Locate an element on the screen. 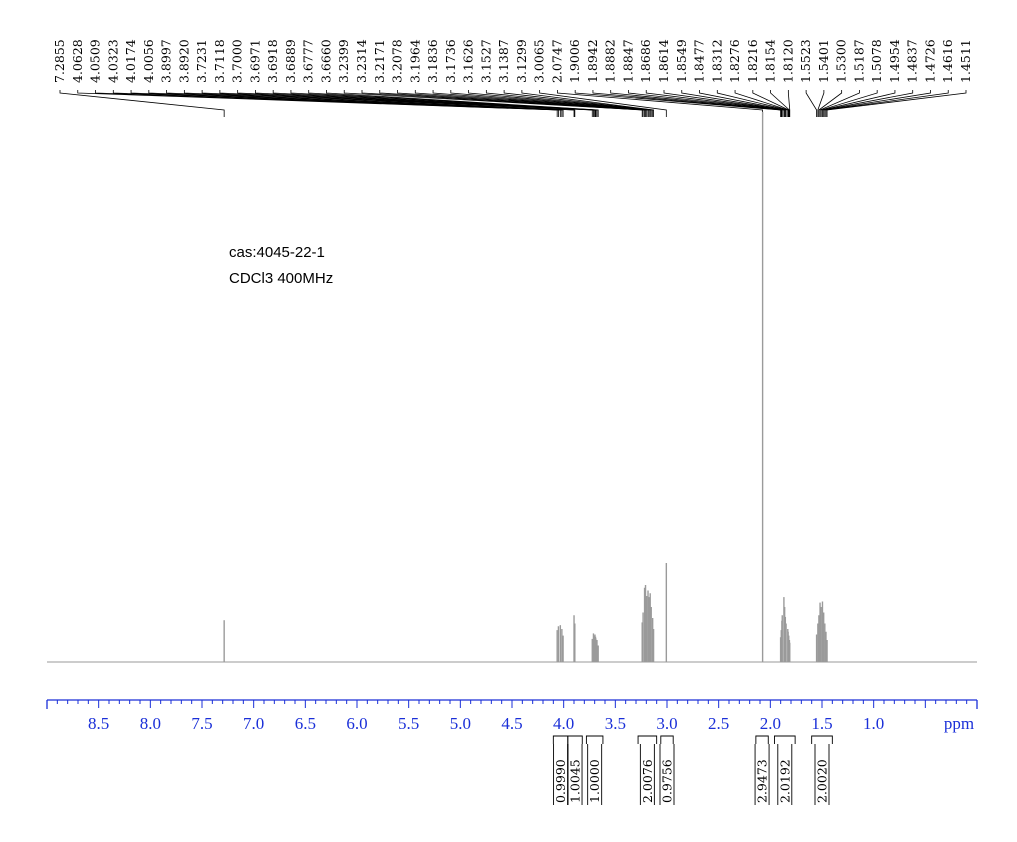 Image resolution: width=1017 pixels, height=842 pixels. peak-label: 1.8312 is located at coordinates (716, 61).